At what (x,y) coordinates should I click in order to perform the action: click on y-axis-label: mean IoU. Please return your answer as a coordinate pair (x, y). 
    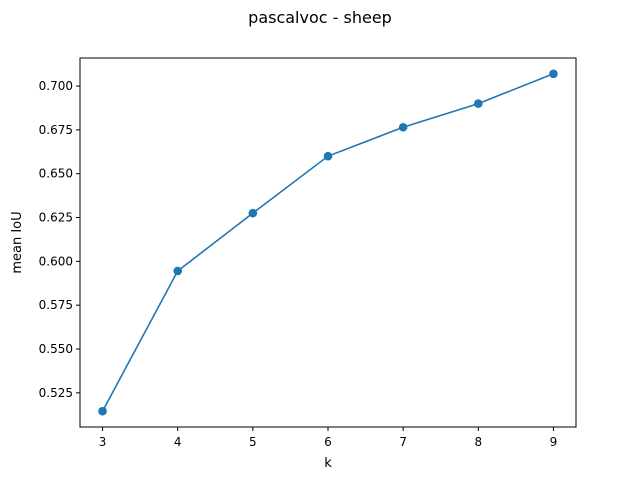
    Looking at the image, I should click on (17, 242).